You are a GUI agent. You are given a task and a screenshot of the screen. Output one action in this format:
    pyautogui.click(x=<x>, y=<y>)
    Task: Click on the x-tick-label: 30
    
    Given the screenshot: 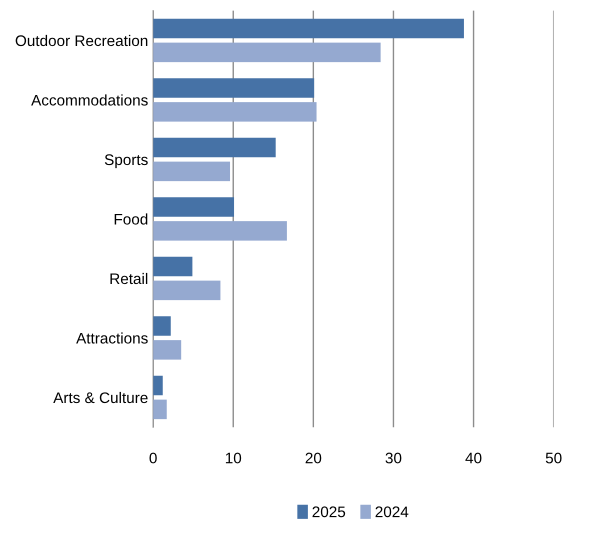 What is the action you would take?
    pyautogui.click(x=394, y=458)
    